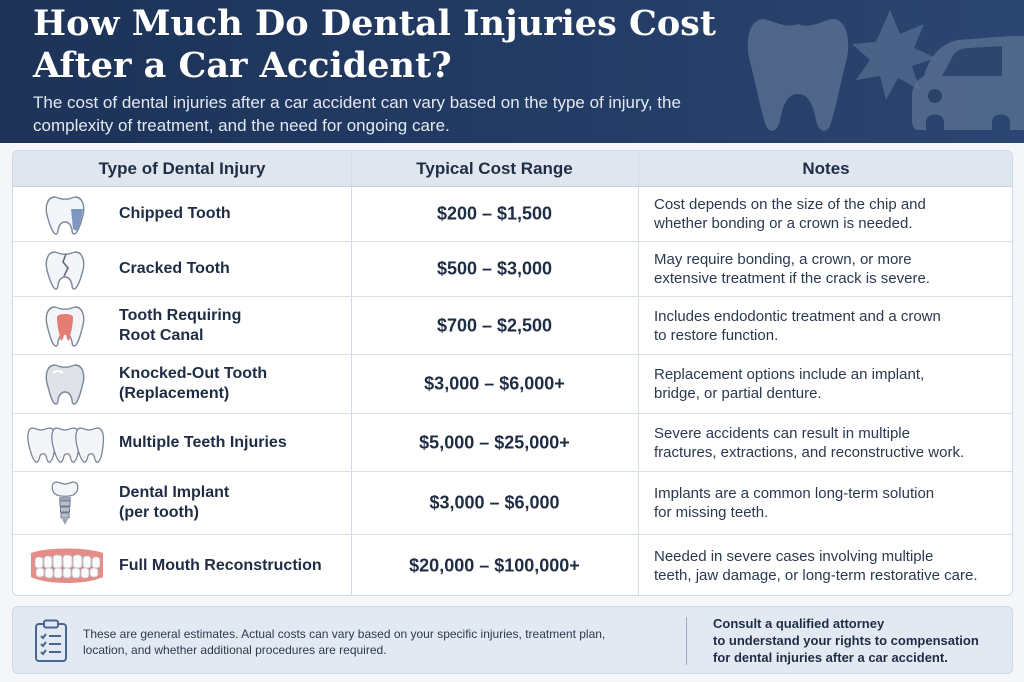  I want to click on column-header-notes: Notes, so click(826, 168).